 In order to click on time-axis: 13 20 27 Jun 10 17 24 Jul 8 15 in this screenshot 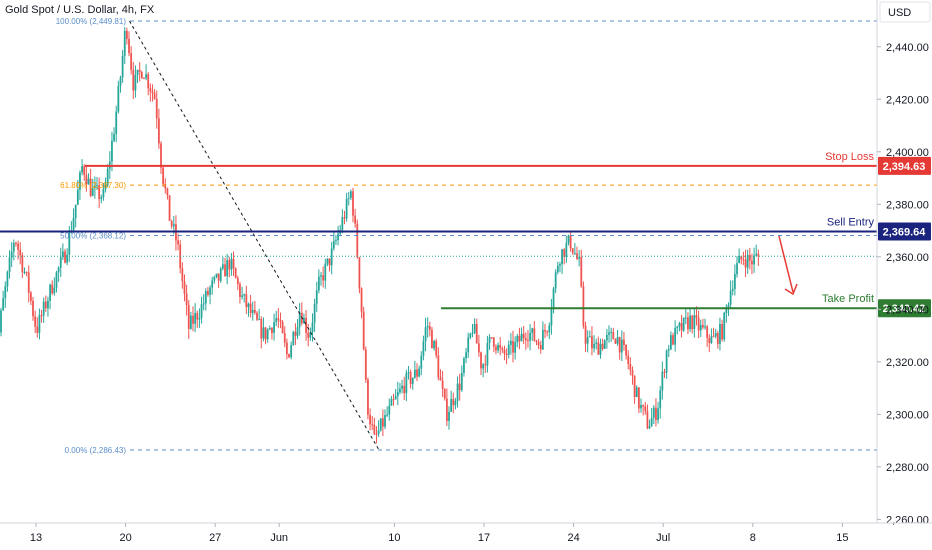, I will do `click(439, 533)`.